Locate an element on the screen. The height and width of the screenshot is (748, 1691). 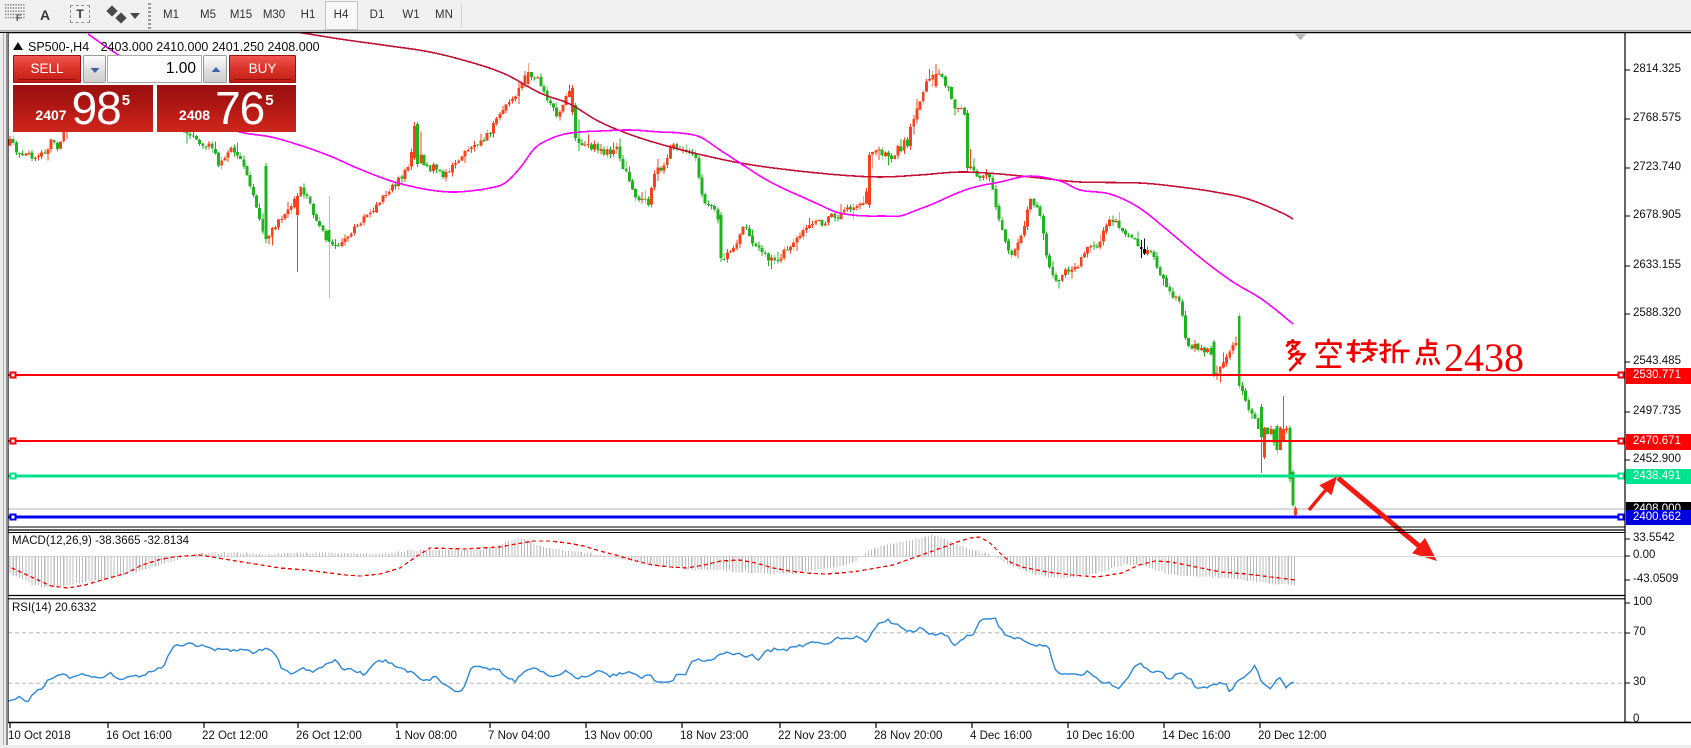
svg-text: 2438 is located at coordinates (1484, 357).